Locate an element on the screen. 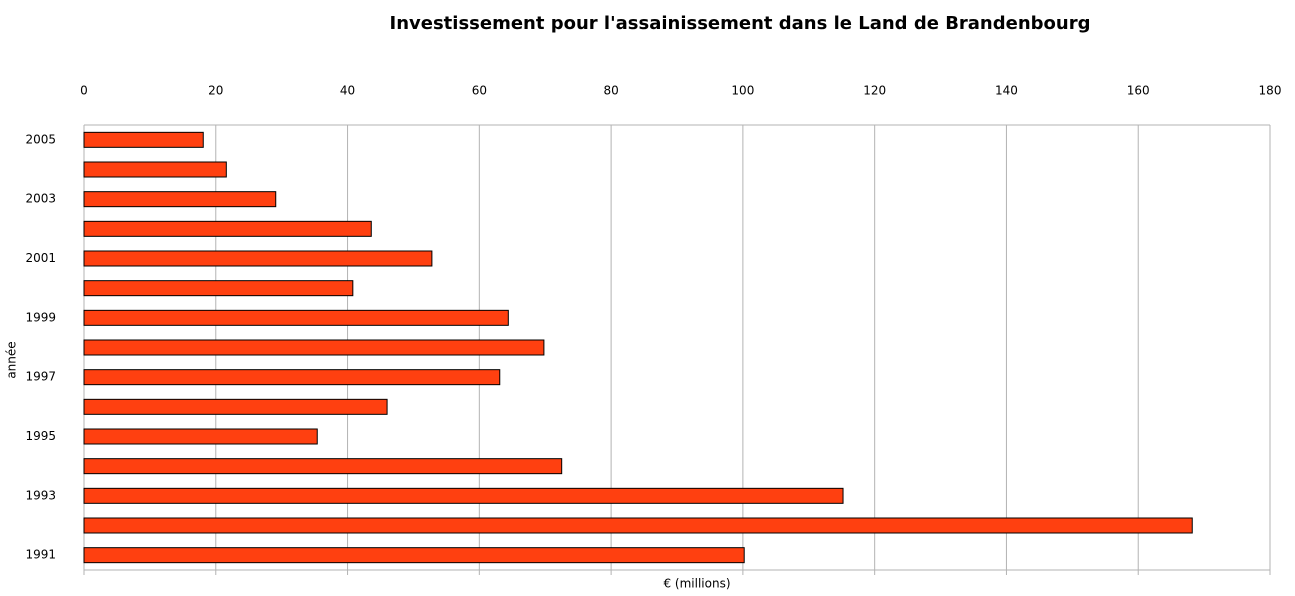 Image resolution: width=1295 pixels, height=596 pixels. y-tick-label: 1999 is located at coordinates (40, 317).